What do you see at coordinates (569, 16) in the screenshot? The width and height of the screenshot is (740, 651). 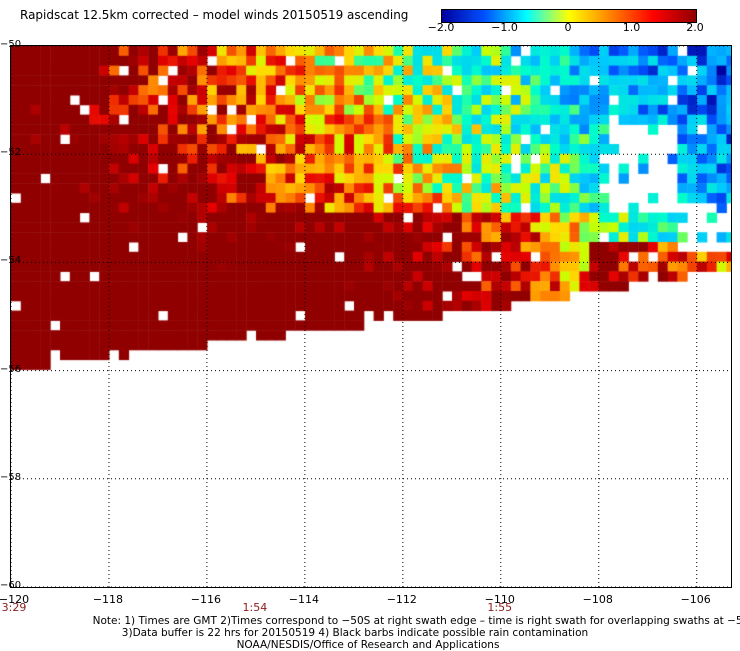 I see `colorbar` at bounding box center [569, 16].